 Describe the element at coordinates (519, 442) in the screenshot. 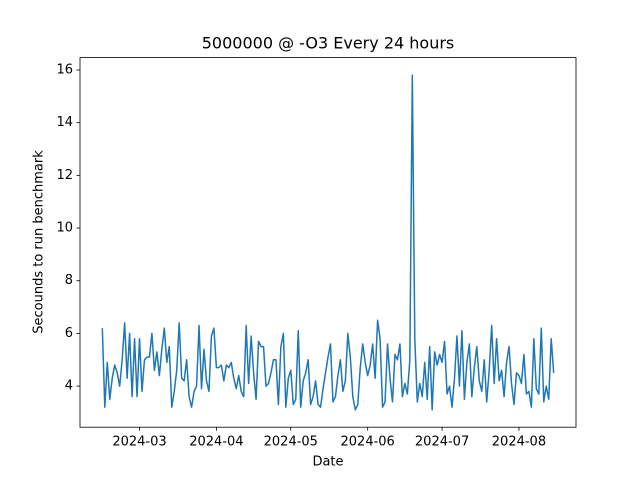

I see `x-tick-label: 2024-08` at that location.